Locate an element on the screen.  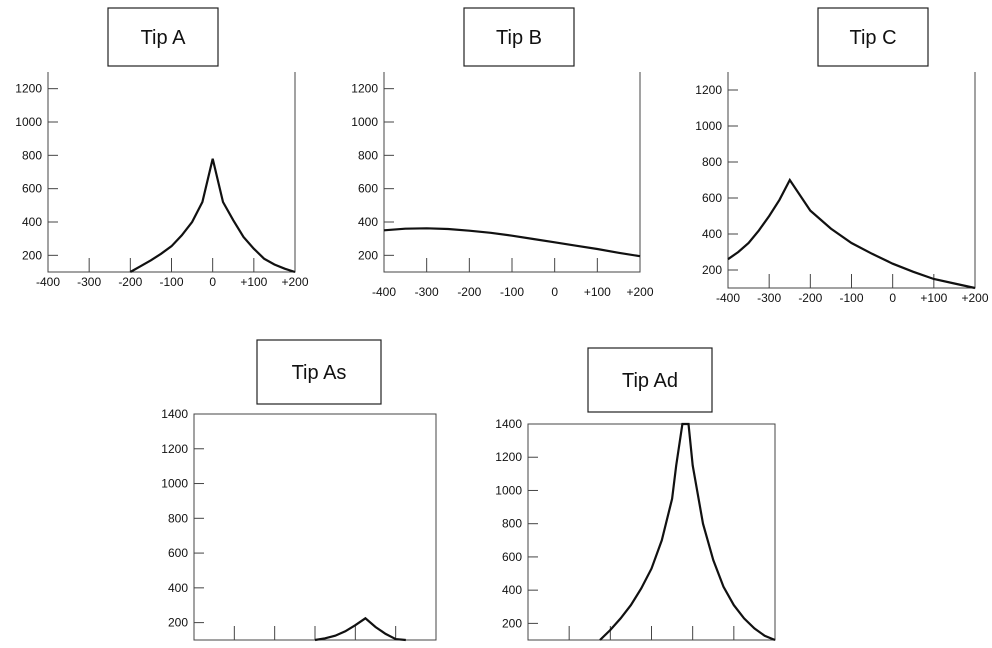
chart-title: Tip A is located at coordinates (163, 38).